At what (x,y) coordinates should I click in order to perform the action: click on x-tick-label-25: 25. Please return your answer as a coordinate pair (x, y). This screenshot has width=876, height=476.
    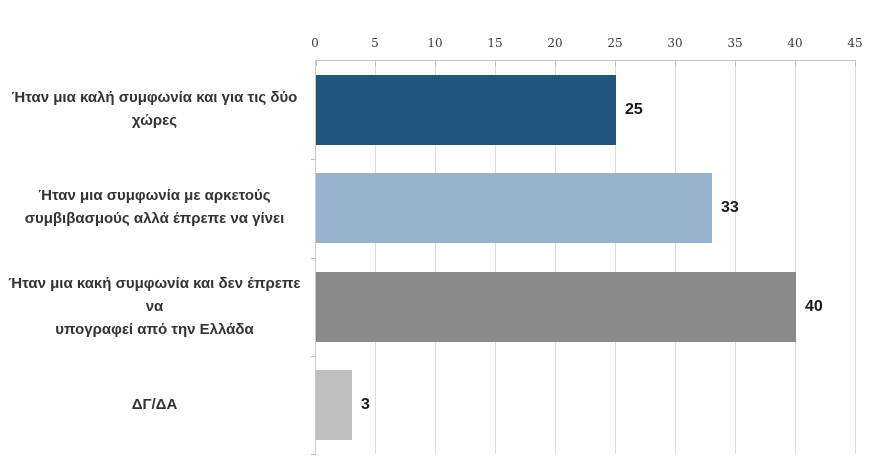
    Looking at the image, I should click on (615, 43).